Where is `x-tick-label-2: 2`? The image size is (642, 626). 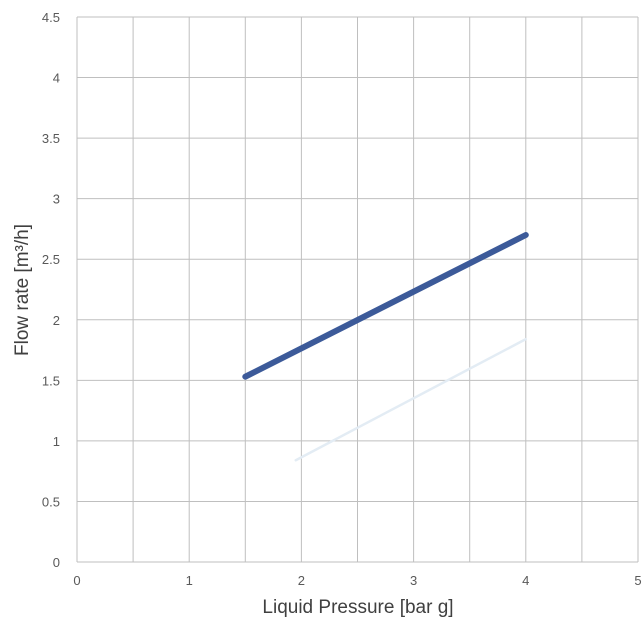
x-tick-label-2: 2 is located at coordinates (301, 580).